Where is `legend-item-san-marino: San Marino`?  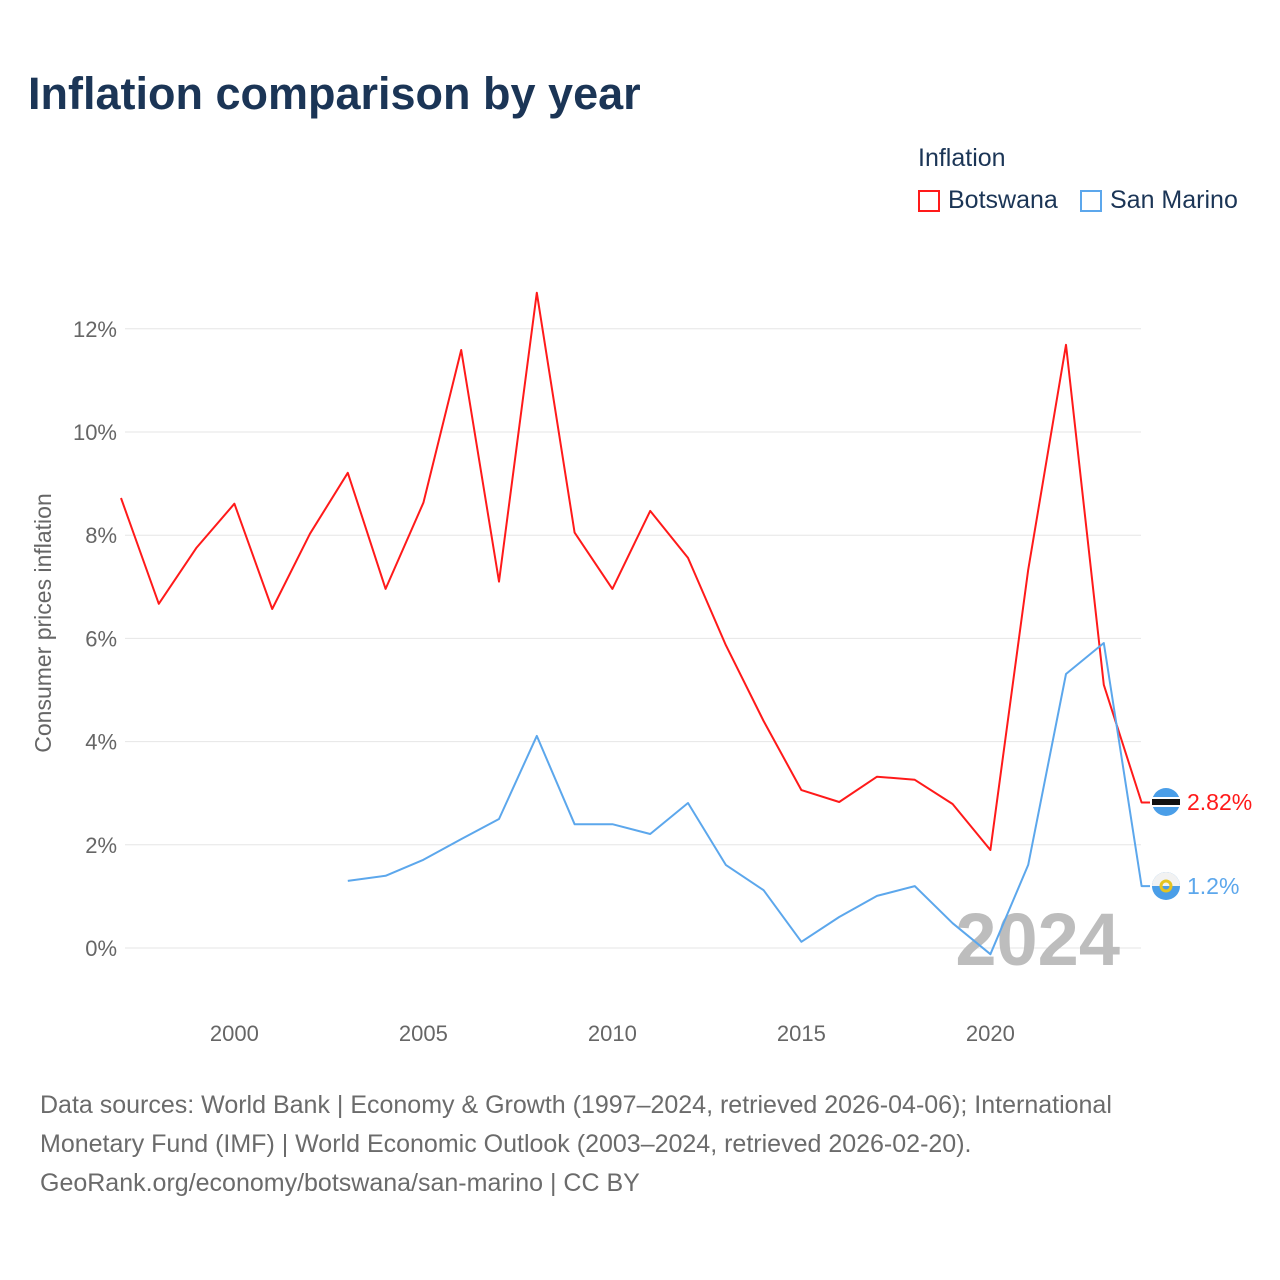 legend-item-san-marino: San Marino is located at coordinates (1159, 200).